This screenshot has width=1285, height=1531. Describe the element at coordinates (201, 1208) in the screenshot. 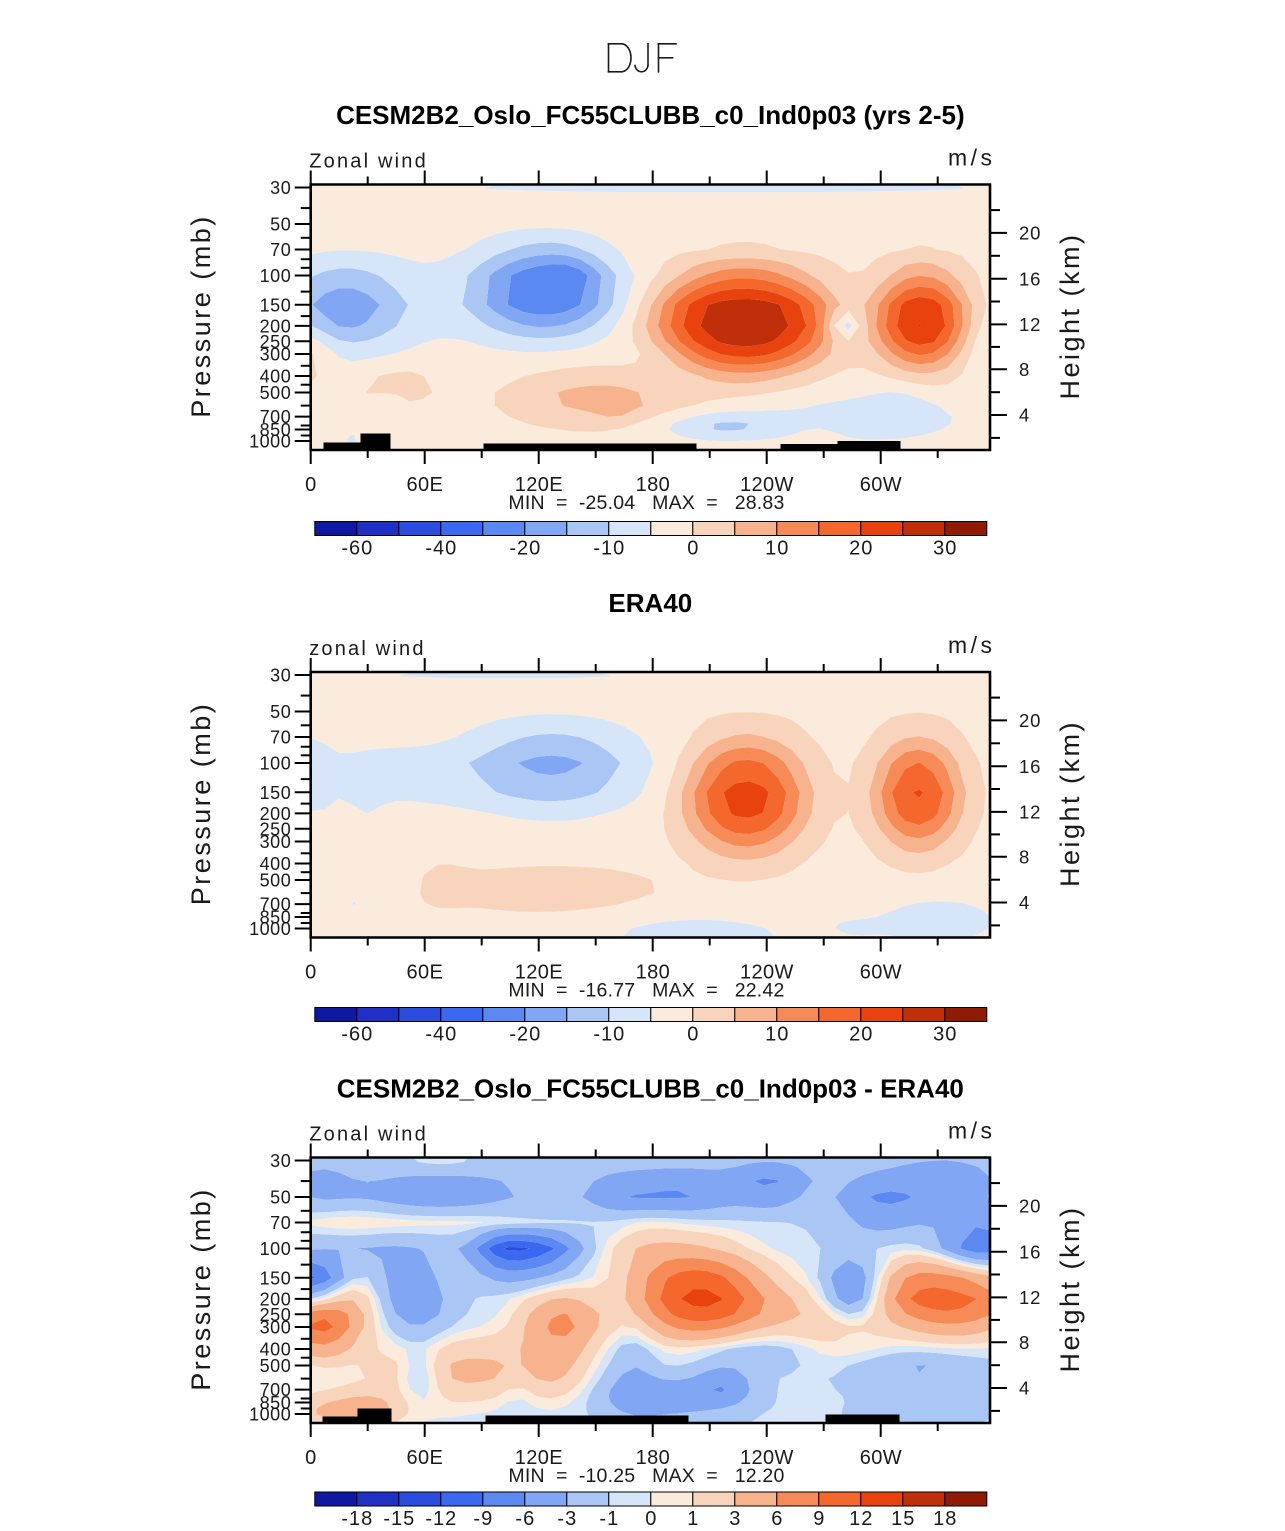

I see `svg-text: b` at that location.